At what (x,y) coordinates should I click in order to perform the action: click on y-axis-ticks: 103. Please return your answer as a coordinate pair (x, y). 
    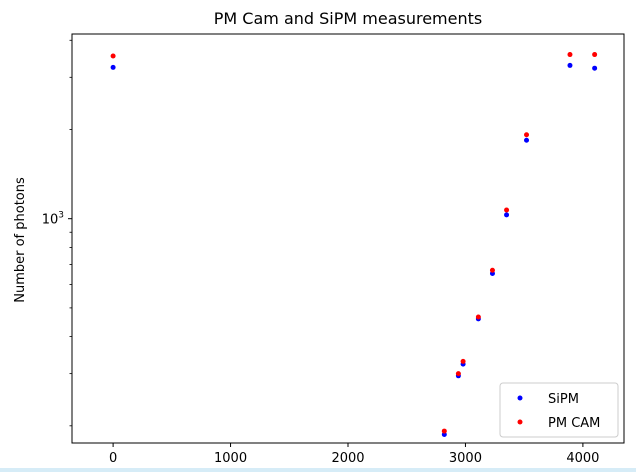
    Looking at the image, I should click on (57, 233).